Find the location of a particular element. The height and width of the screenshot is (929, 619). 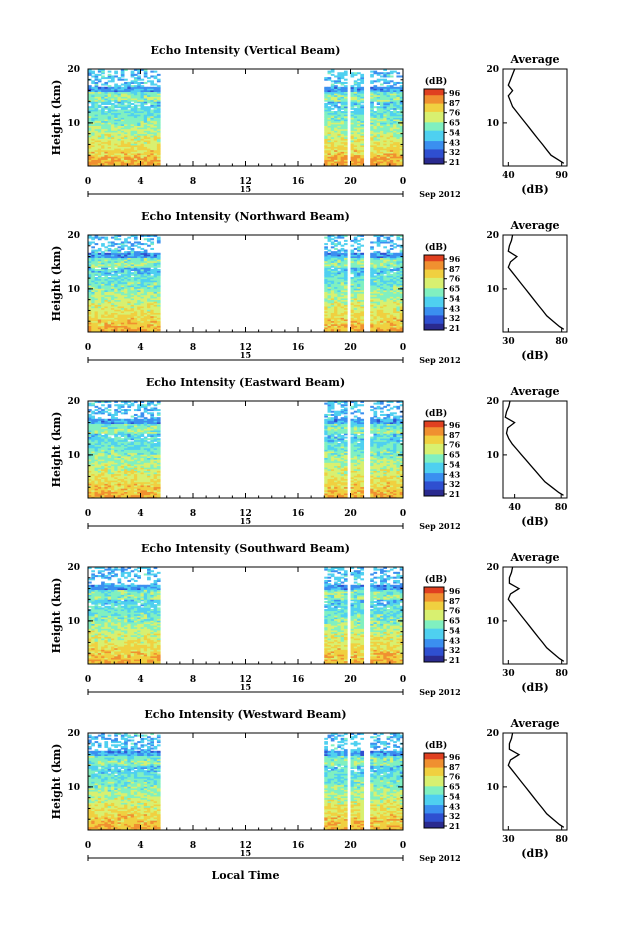

heatmap-cells is located at coordinates (246, 450).